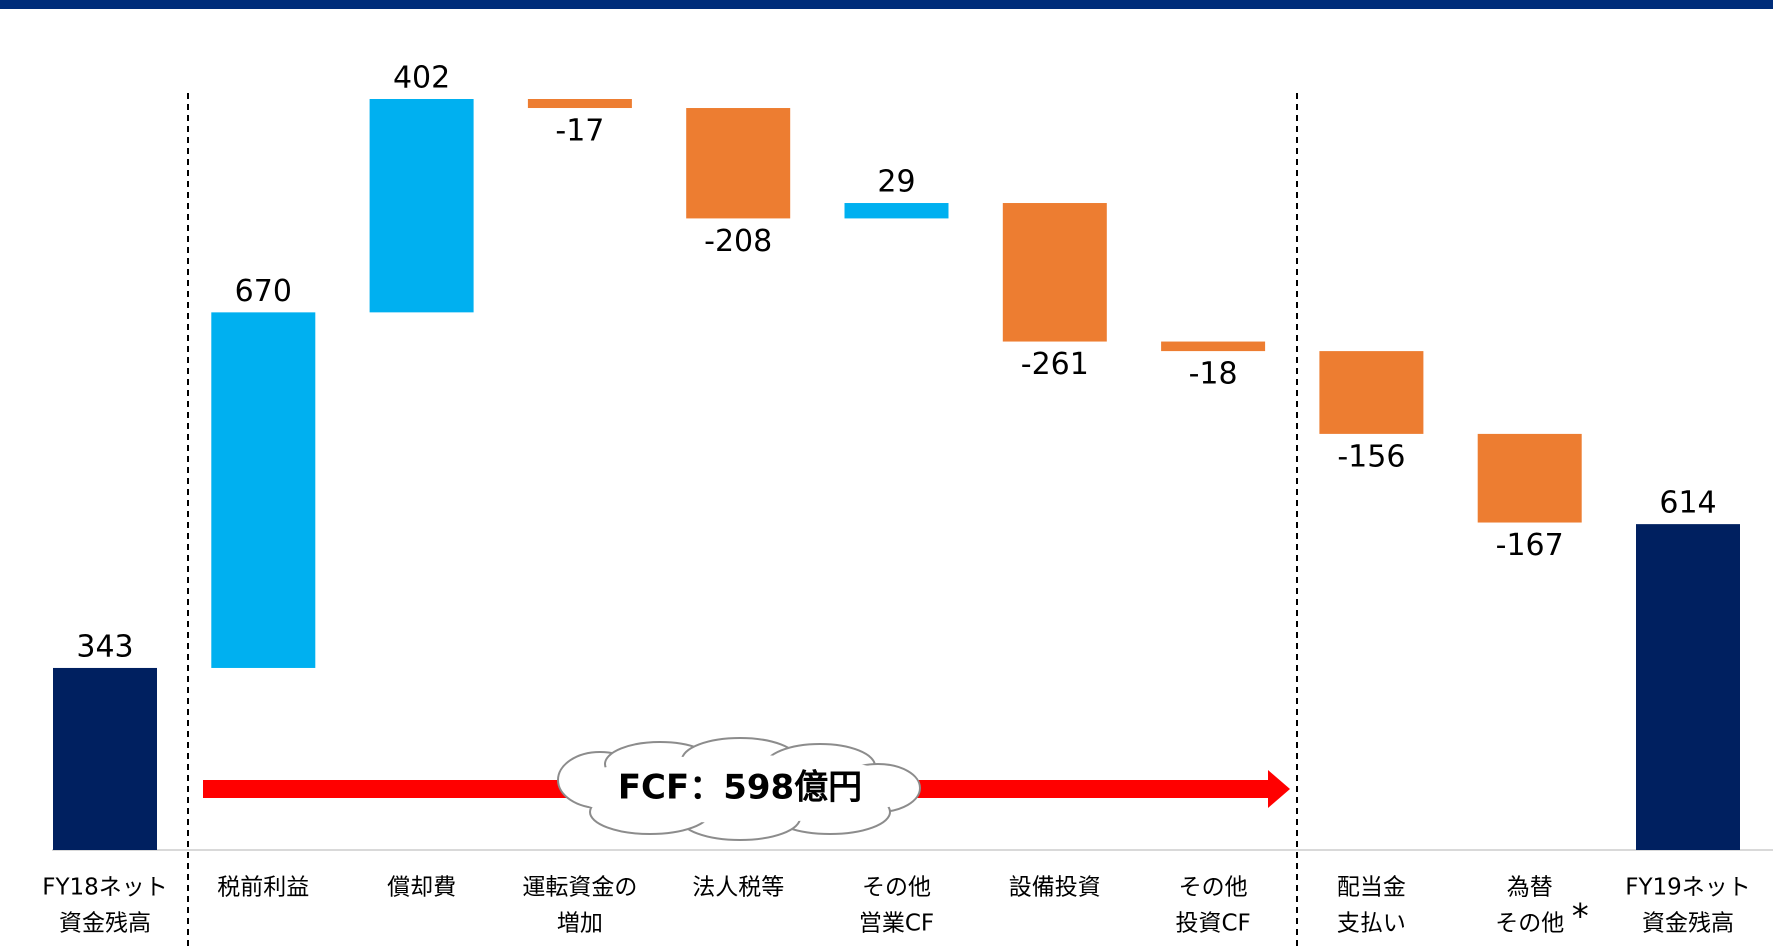 The image size is (1773, 950). I want to click on data-label: -156, so click(1371, 456).